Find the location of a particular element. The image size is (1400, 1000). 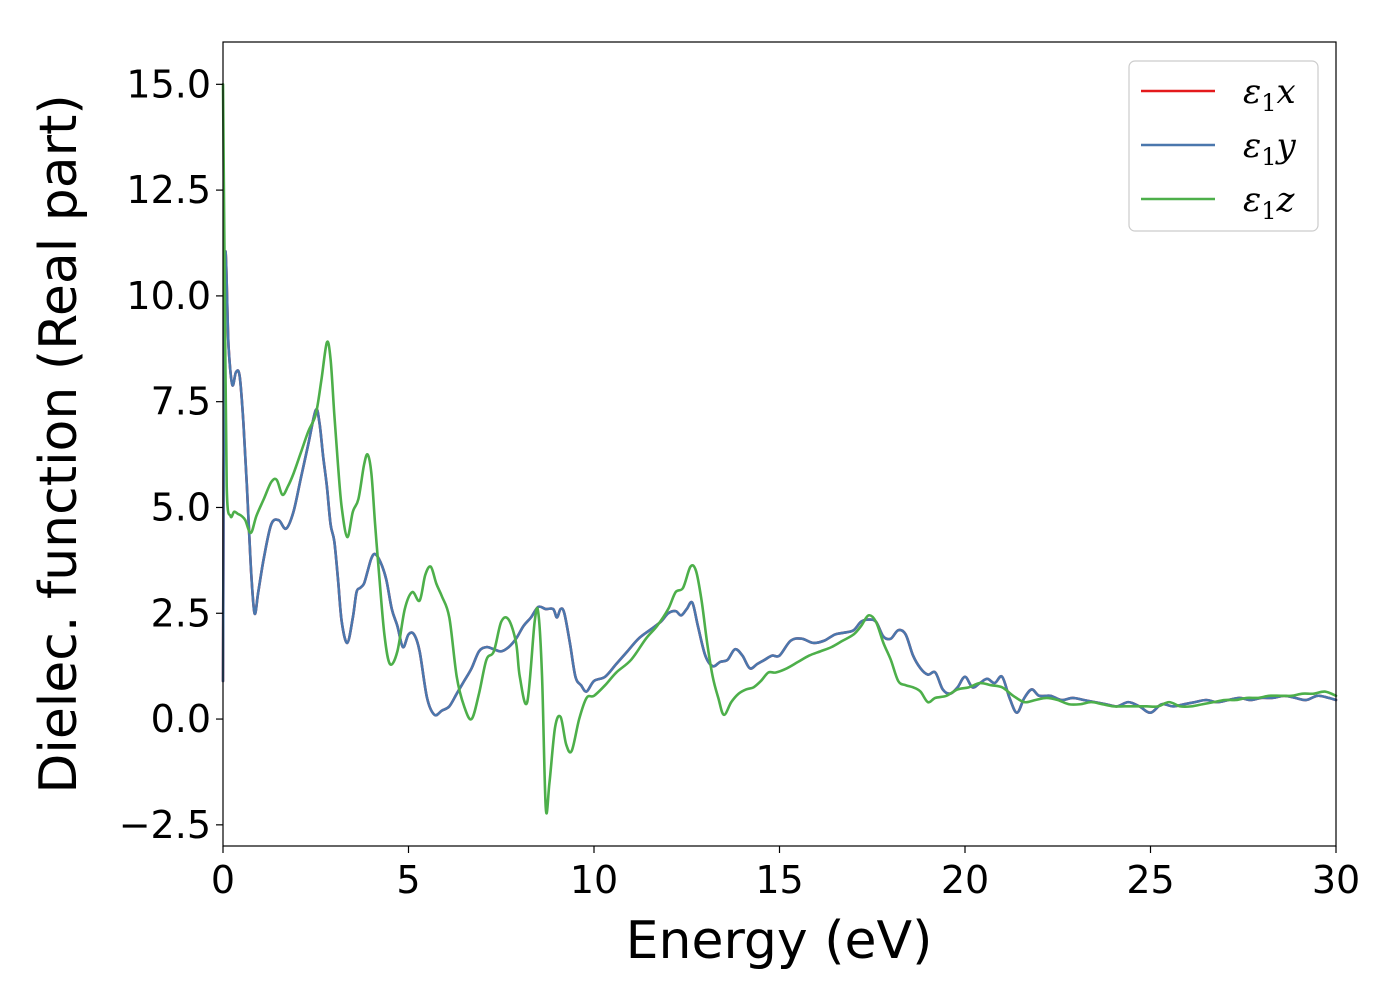

x-tick-label: 10 is located at coordinates (594, 880).